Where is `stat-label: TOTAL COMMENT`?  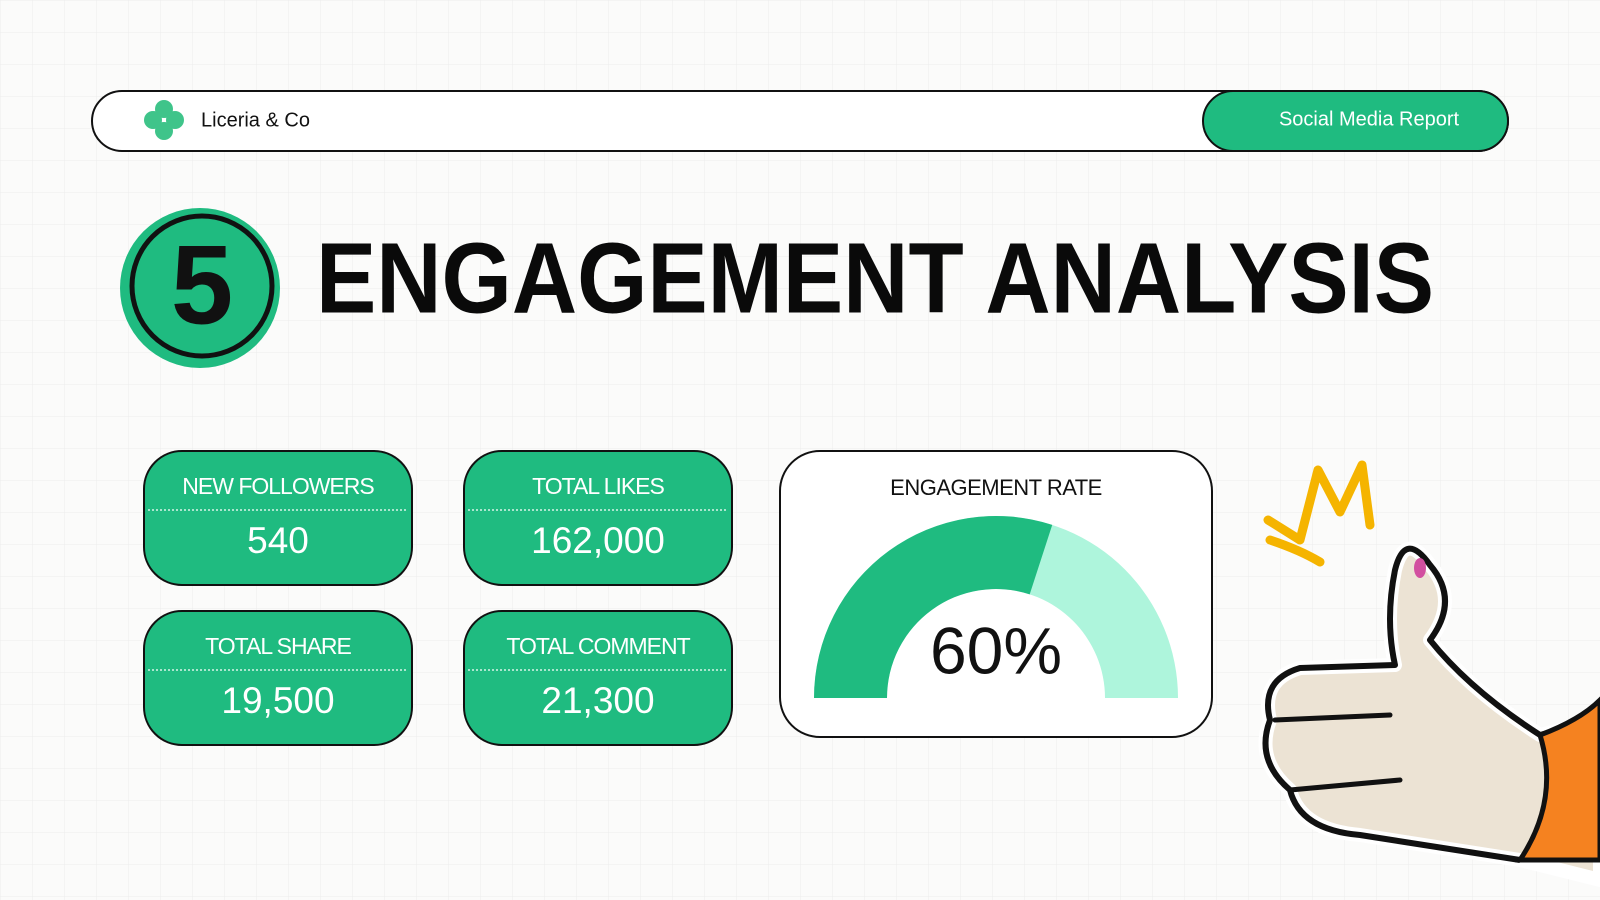 stat-label: TOTAL COMMENT is located at coordinates (598, 646).